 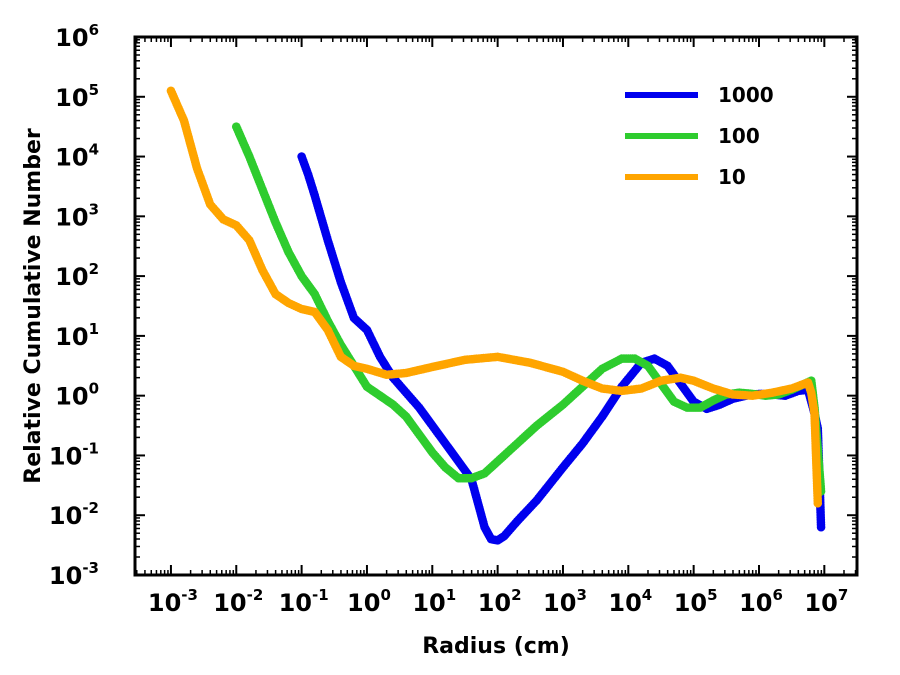 I want to click on x-tick-label: 10-3, so click(x=173, y=601).